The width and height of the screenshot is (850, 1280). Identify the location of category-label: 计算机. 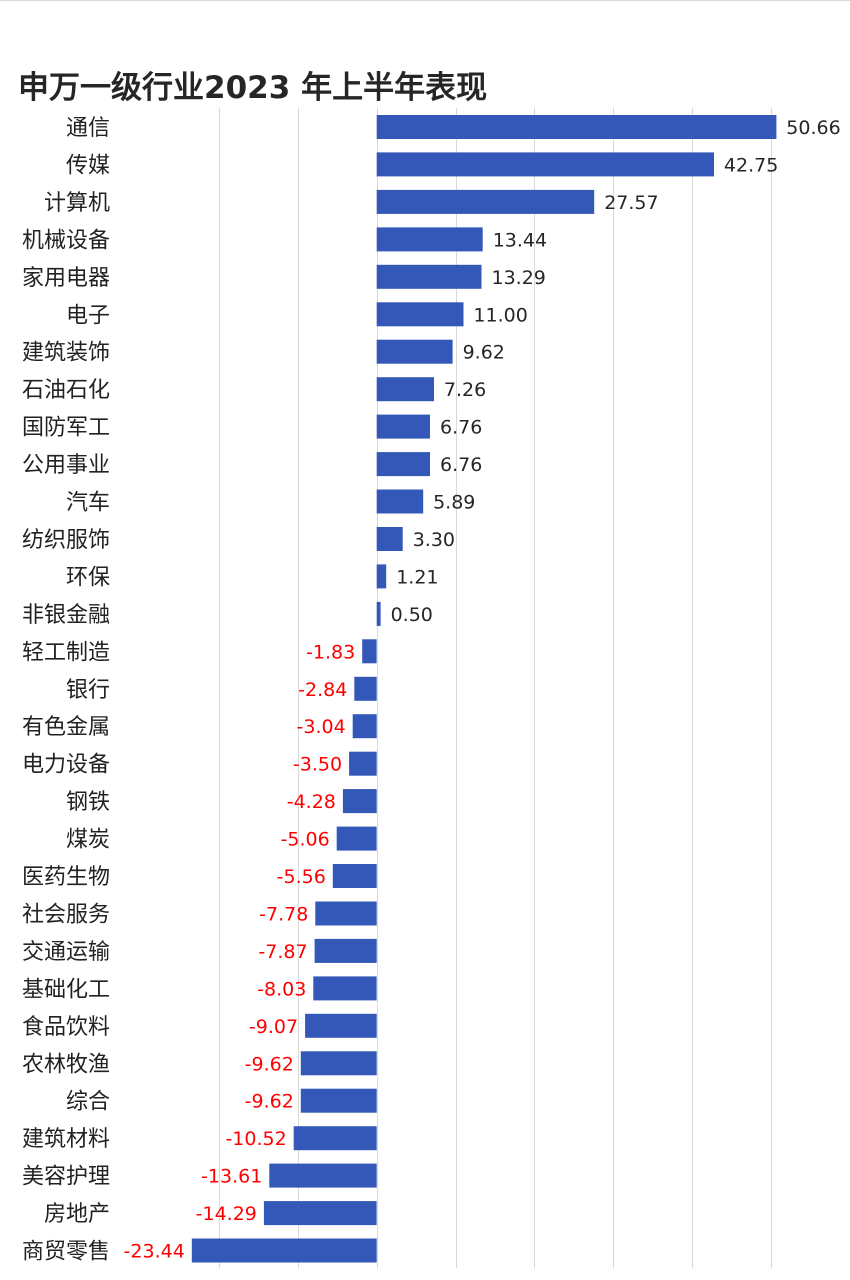
(77, 203).